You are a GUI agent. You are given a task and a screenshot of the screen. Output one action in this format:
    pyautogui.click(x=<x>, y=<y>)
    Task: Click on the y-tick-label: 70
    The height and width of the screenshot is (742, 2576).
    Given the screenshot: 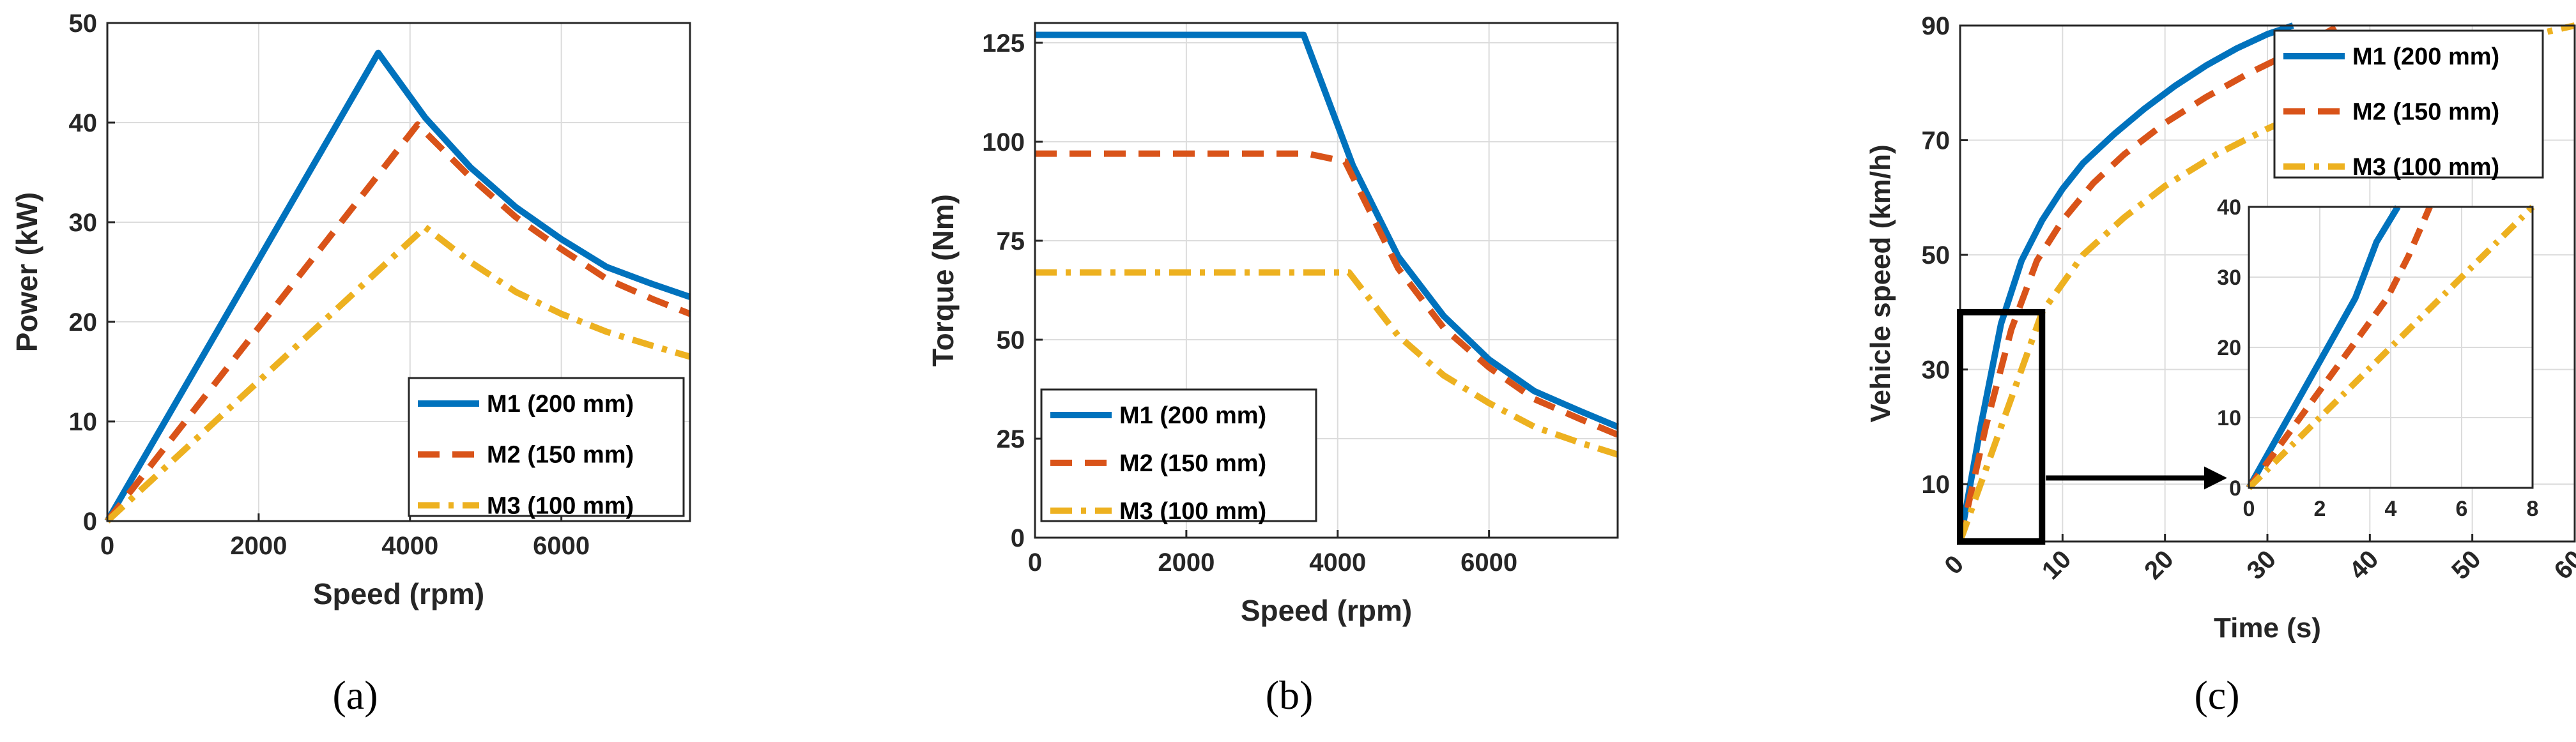 What is the action you would take?
    pyautogui.click(x=1936, y=141)
    